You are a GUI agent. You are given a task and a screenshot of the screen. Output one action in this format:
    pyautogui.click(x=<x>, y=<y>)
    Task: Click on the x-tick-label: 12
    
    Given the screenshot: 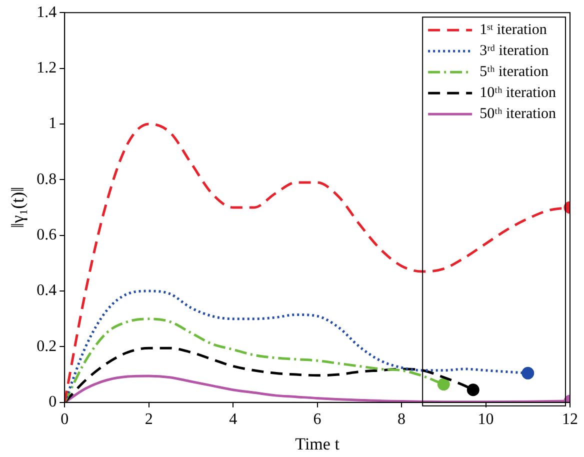 What is the action you would take?
    pyautogui.click(x=570, y=419)
    